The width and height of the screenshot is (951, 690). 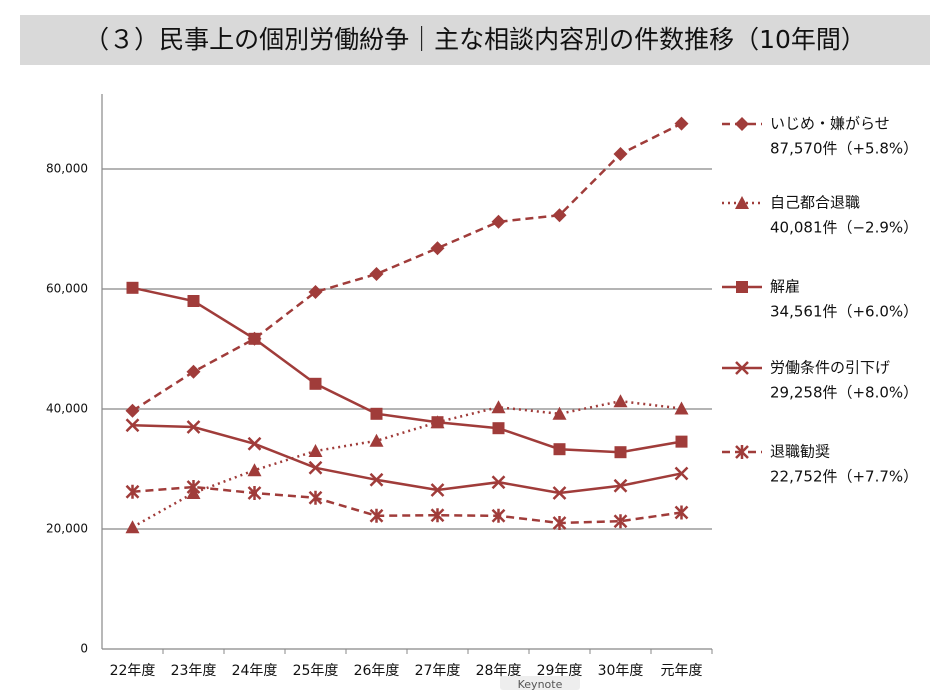 What do you see at coordinates (830, 124) in the screenshot?
I see `legend-label: いじめ・嫌がらせ` at bounding box center [830, 124].